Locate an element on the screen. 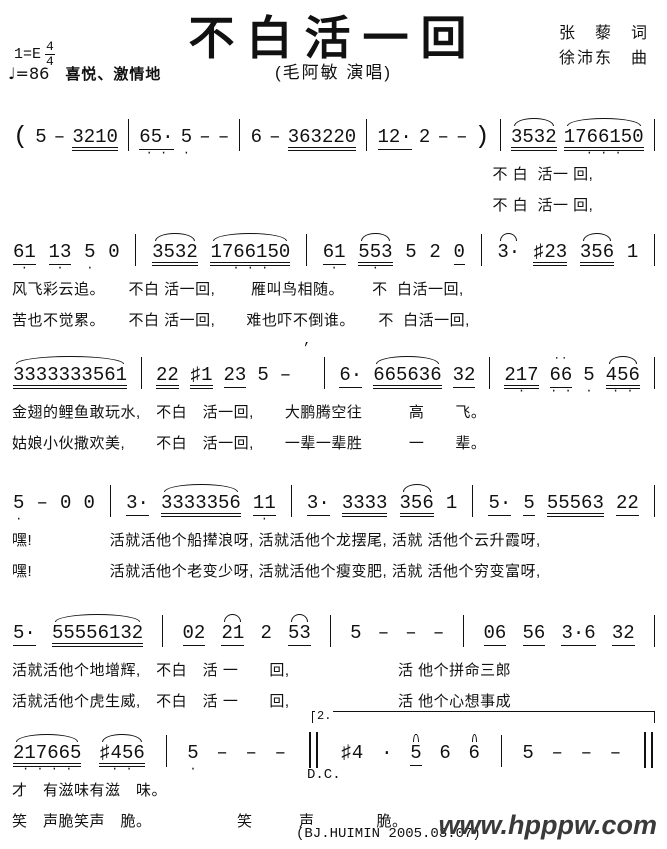 The height and width of the screenshot is (849, 667). lyric-line: 风飞彩云追。 不白 活一回, 雁叫鸟相随。 不 白活一回, is located at coordinates (238, 289).